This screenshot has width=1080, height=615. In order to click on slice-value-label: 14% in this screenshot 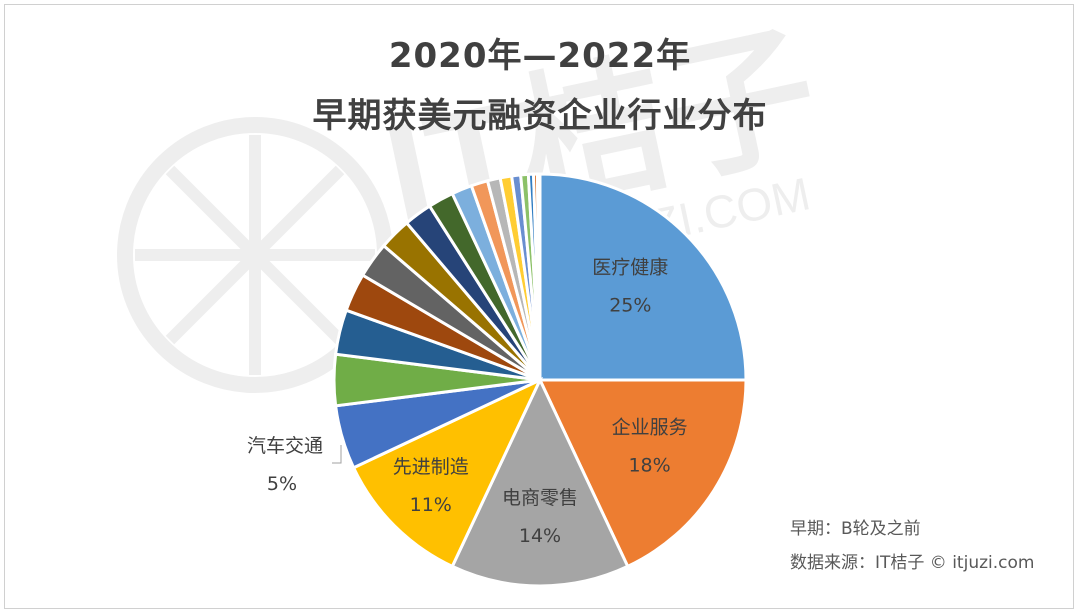, I will do `click(540, 536)`.